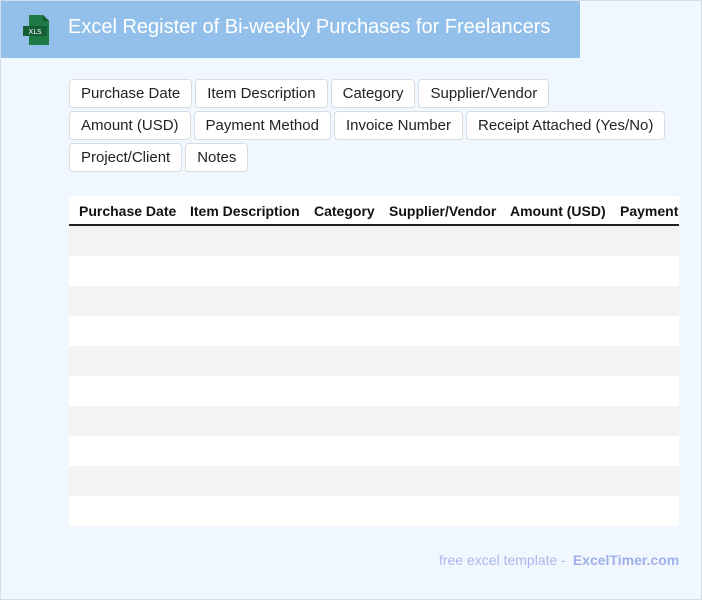  I want to click on footer: free excel template - ExcelTimer.com, so click(559, 560).